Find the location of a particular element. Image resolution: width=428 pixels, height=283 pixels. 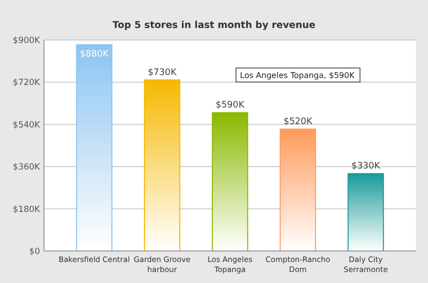

y-tick-label: $180K is located at coordinates (26, 209).